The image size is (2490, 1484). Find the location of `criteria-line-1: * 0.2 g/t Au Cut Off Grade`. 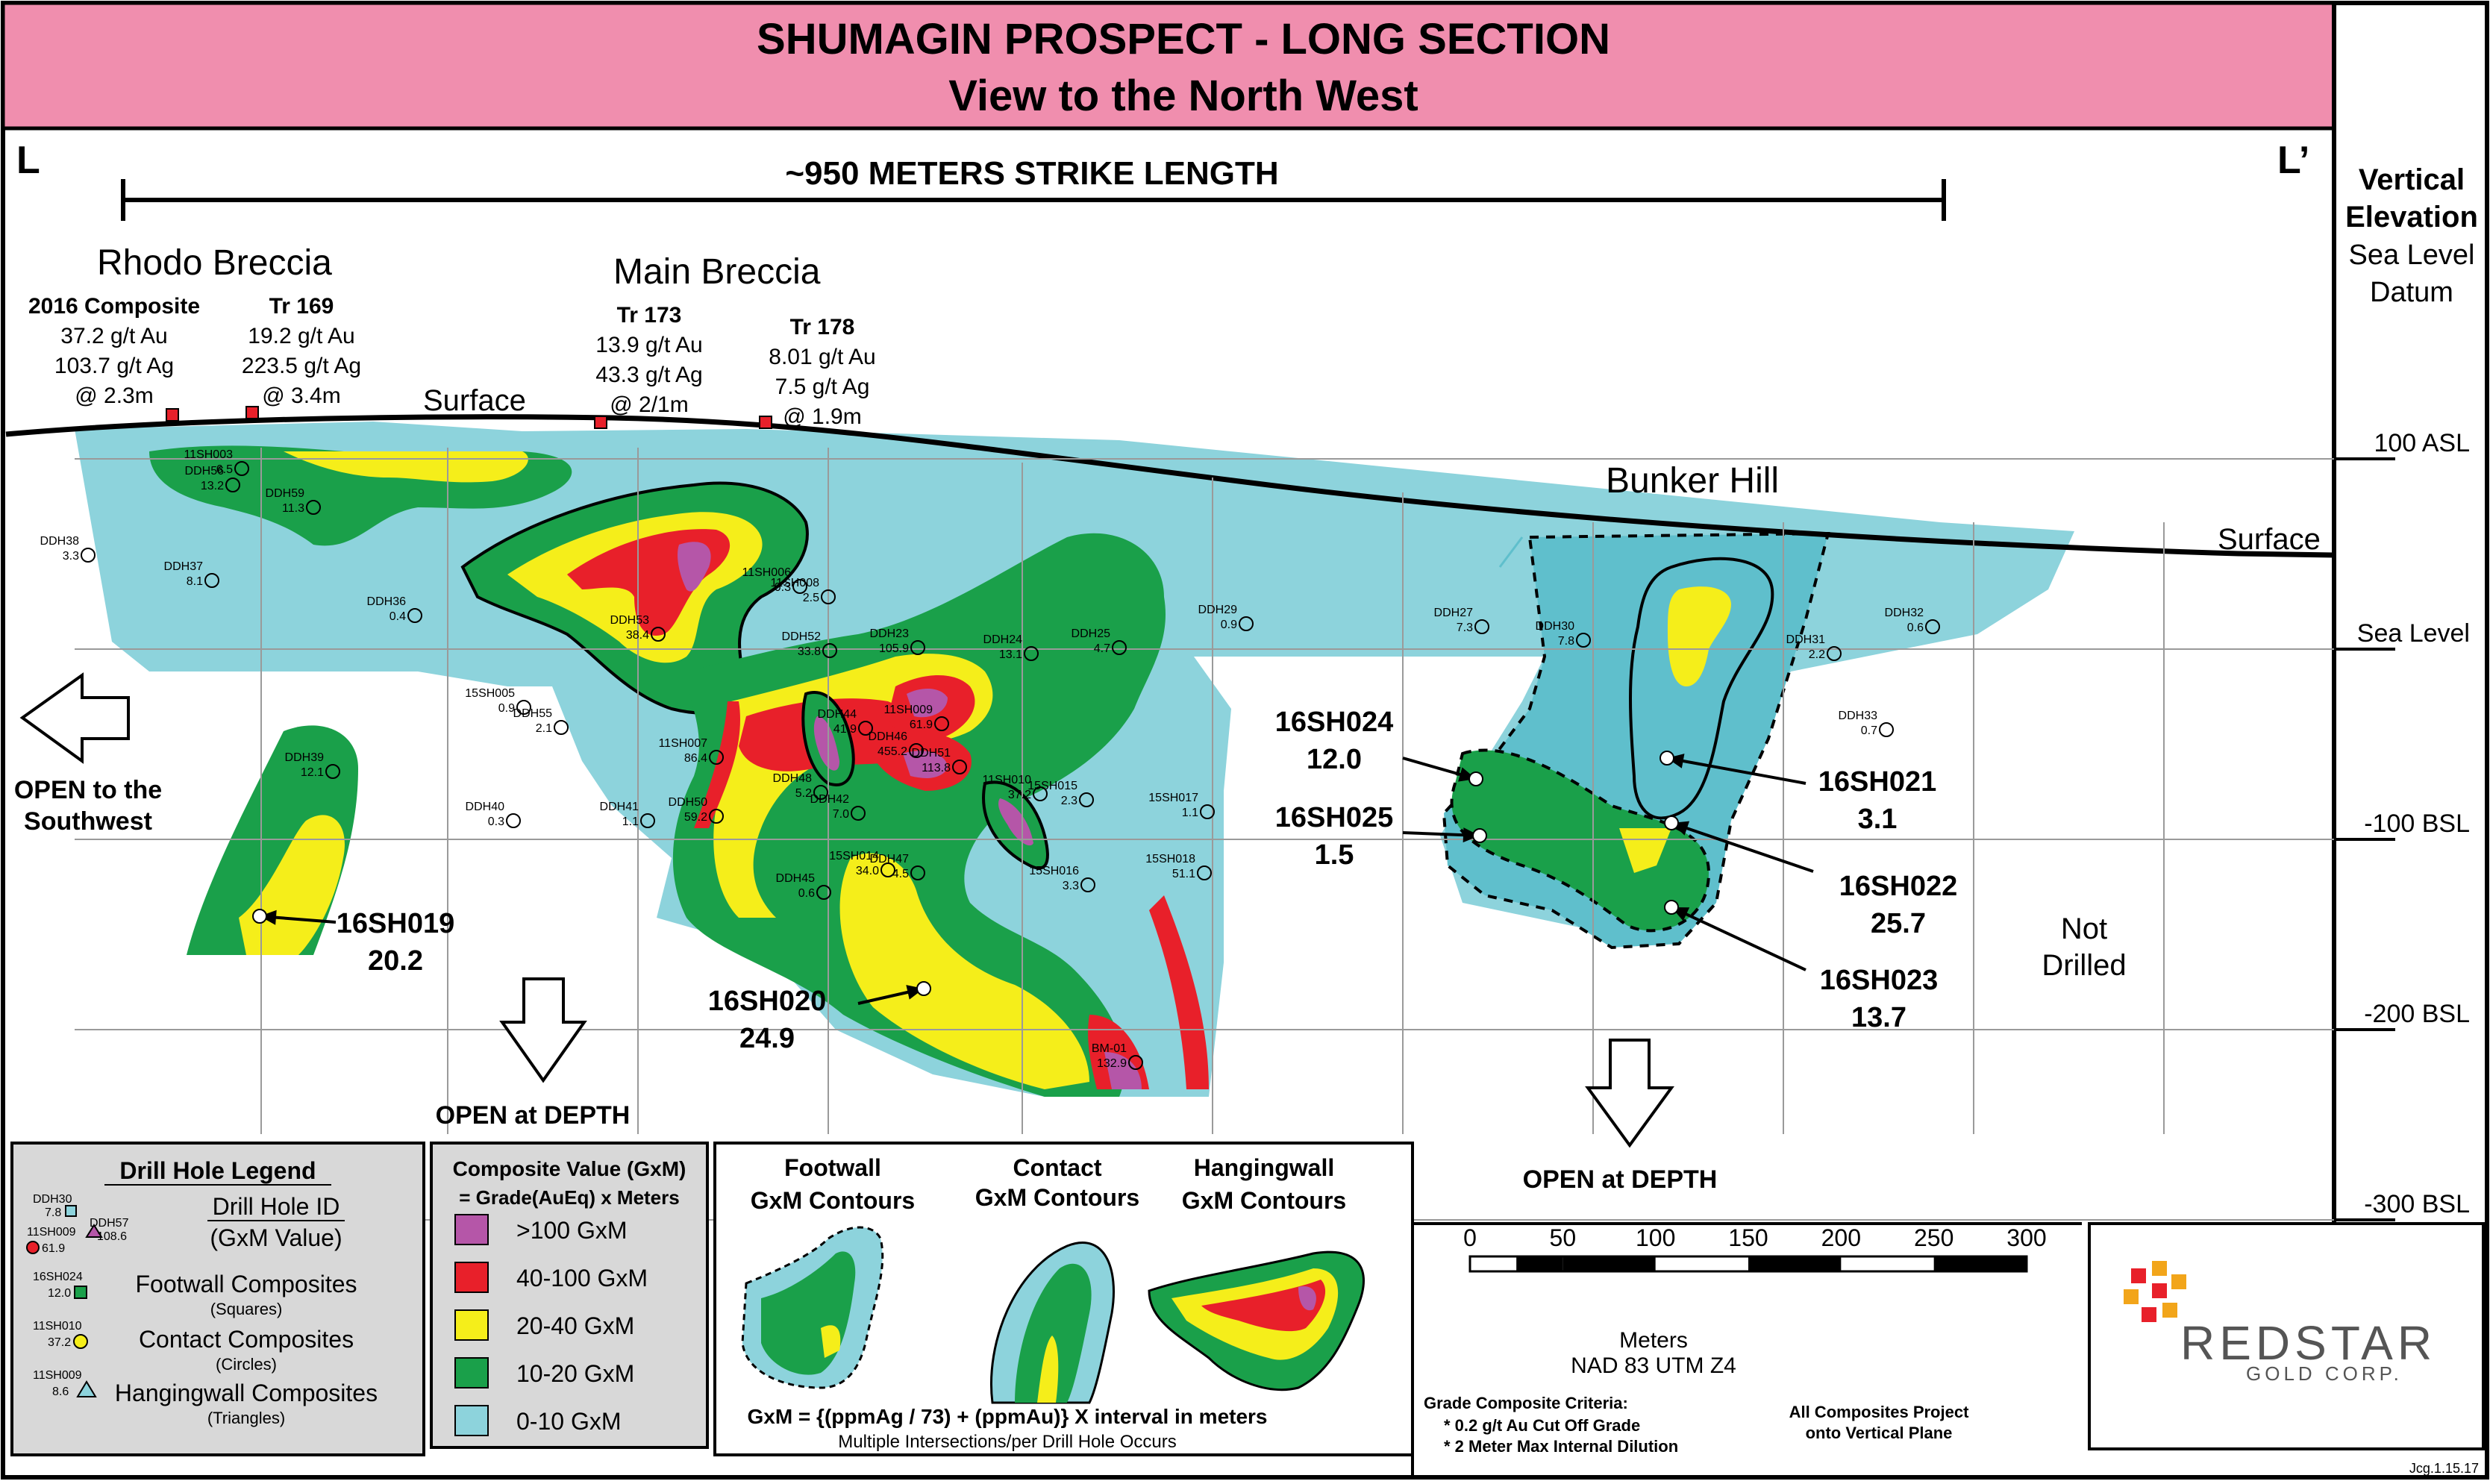

criteria-line-1: * 0.2 g/t Au Cut Off Grade is located at coordinates (1542, 1425).